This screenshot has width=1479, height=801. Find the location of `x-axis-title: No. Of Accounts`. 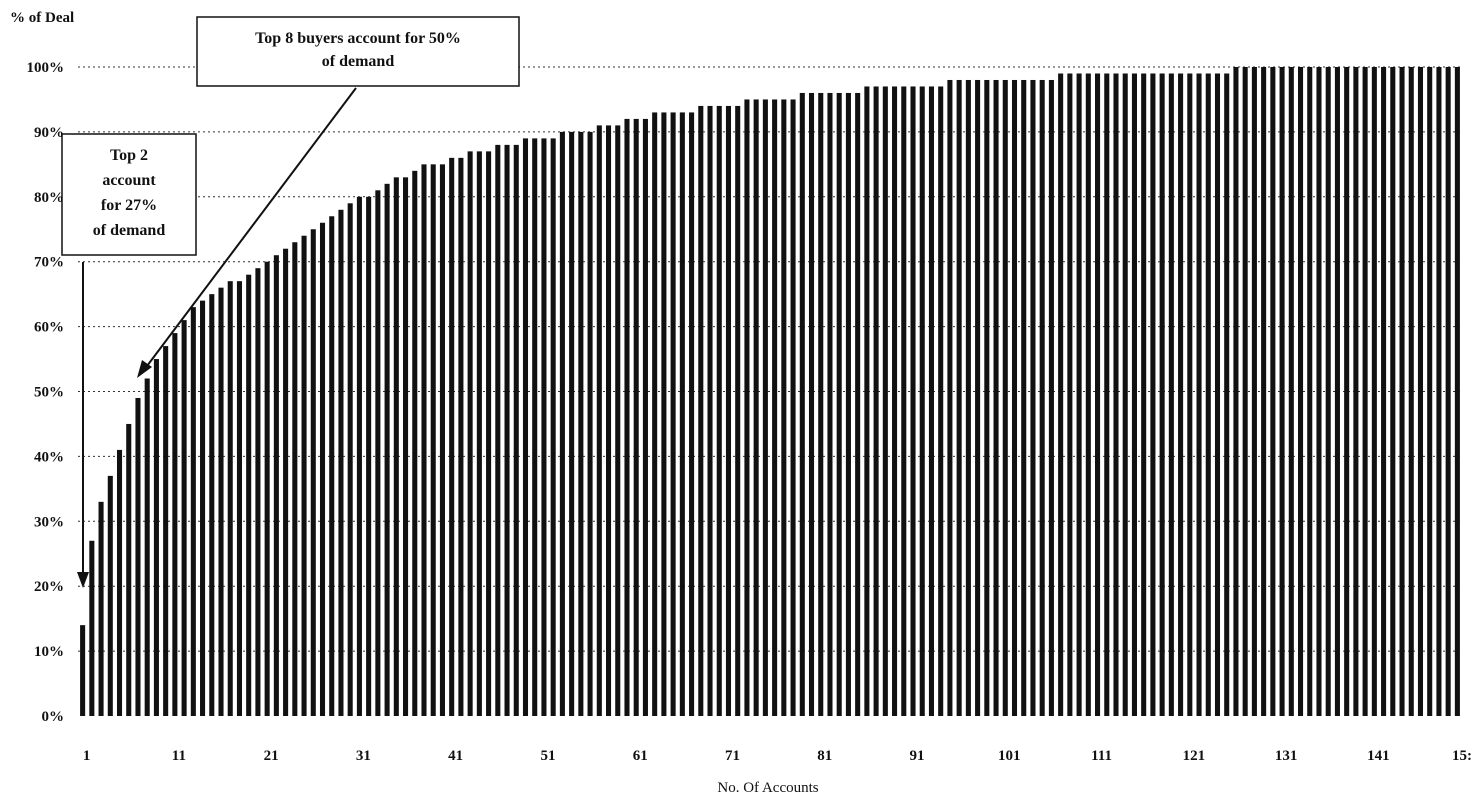

x-axis-title: No. Of Accounts is located at coordinates (767, 788).